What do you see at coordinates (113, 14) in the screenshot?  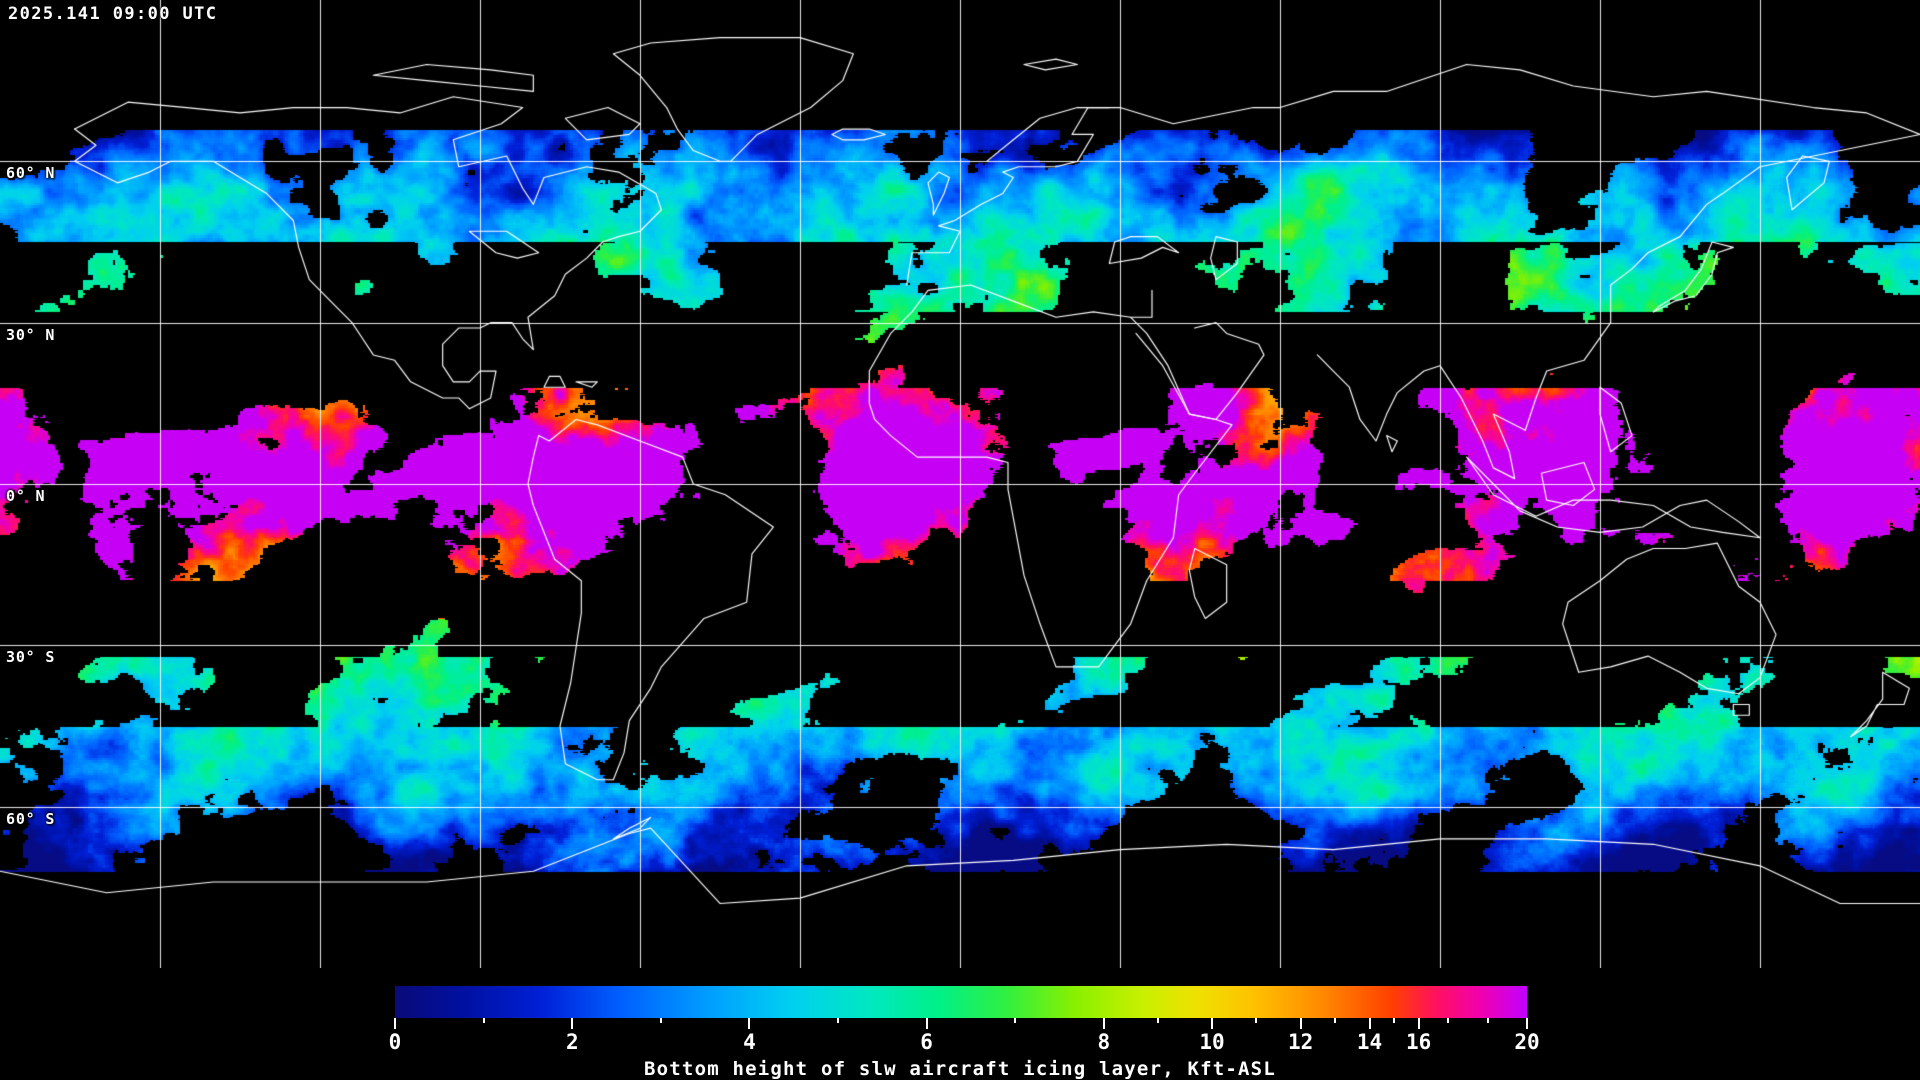 I see `timestamp-label: 2025.141 09:00 UTC` at bounding box center [113, 14].